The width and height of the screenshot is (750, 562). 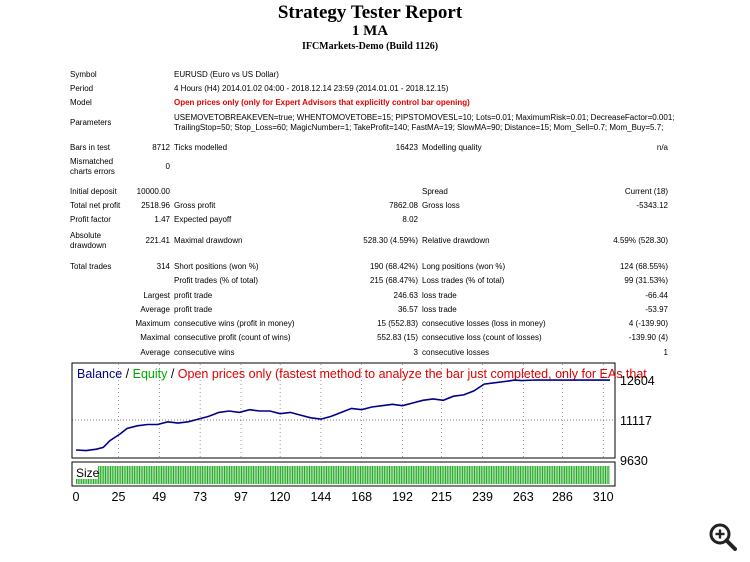 I want to click on alt-value: -53.97, so click(x=656, y=309).